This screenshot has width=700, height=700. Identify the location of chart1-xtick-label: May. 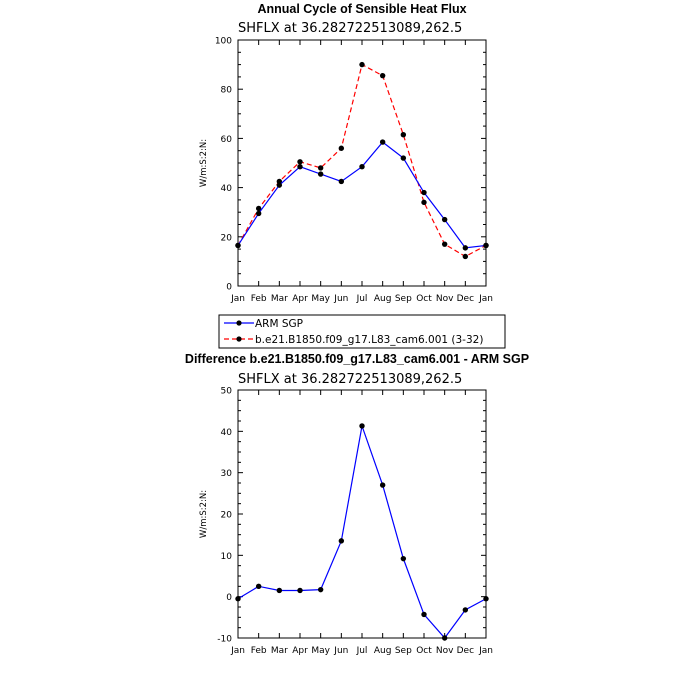
(320, 299).